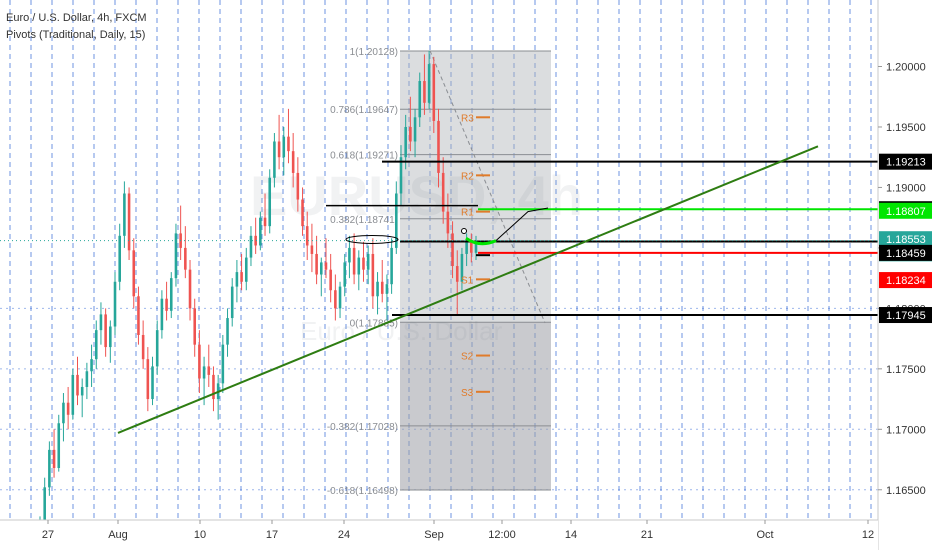  I want to click on pivot-label-R3: R3, so click(467, 118).